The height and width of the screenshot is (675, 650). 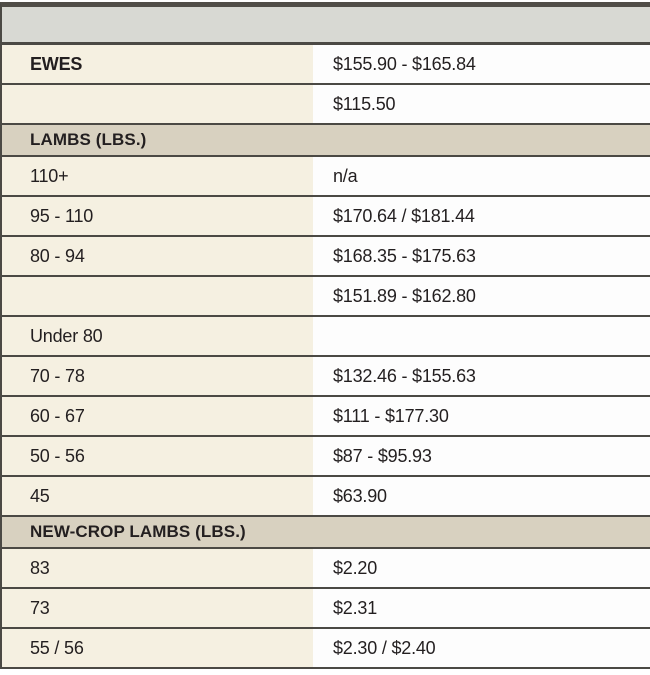 What do you see at coordinates (326, 26) in the screenshot?
I see `empty-header-row` at bounding box center [326, 26].